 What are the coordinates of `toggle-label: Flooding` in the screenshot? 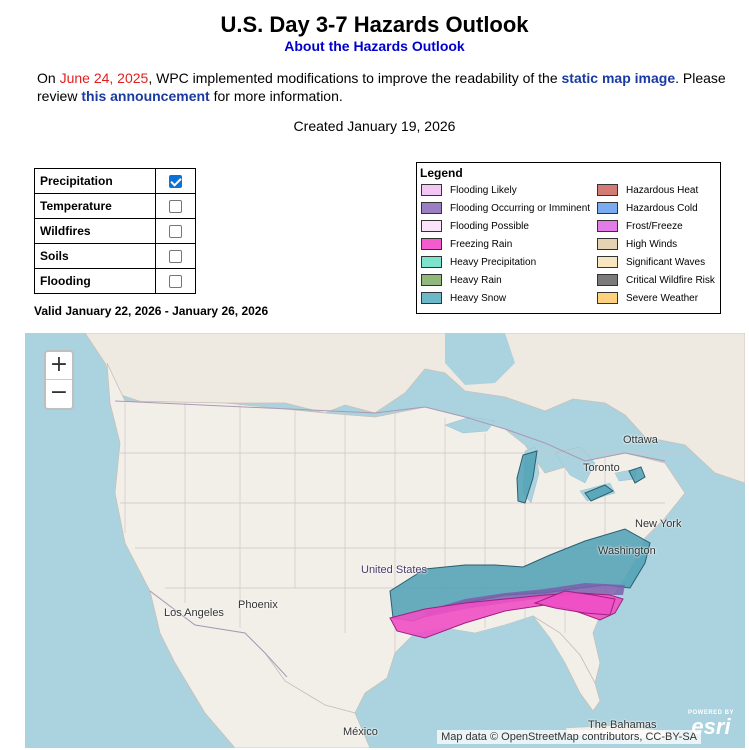 It's located at (95, 281).